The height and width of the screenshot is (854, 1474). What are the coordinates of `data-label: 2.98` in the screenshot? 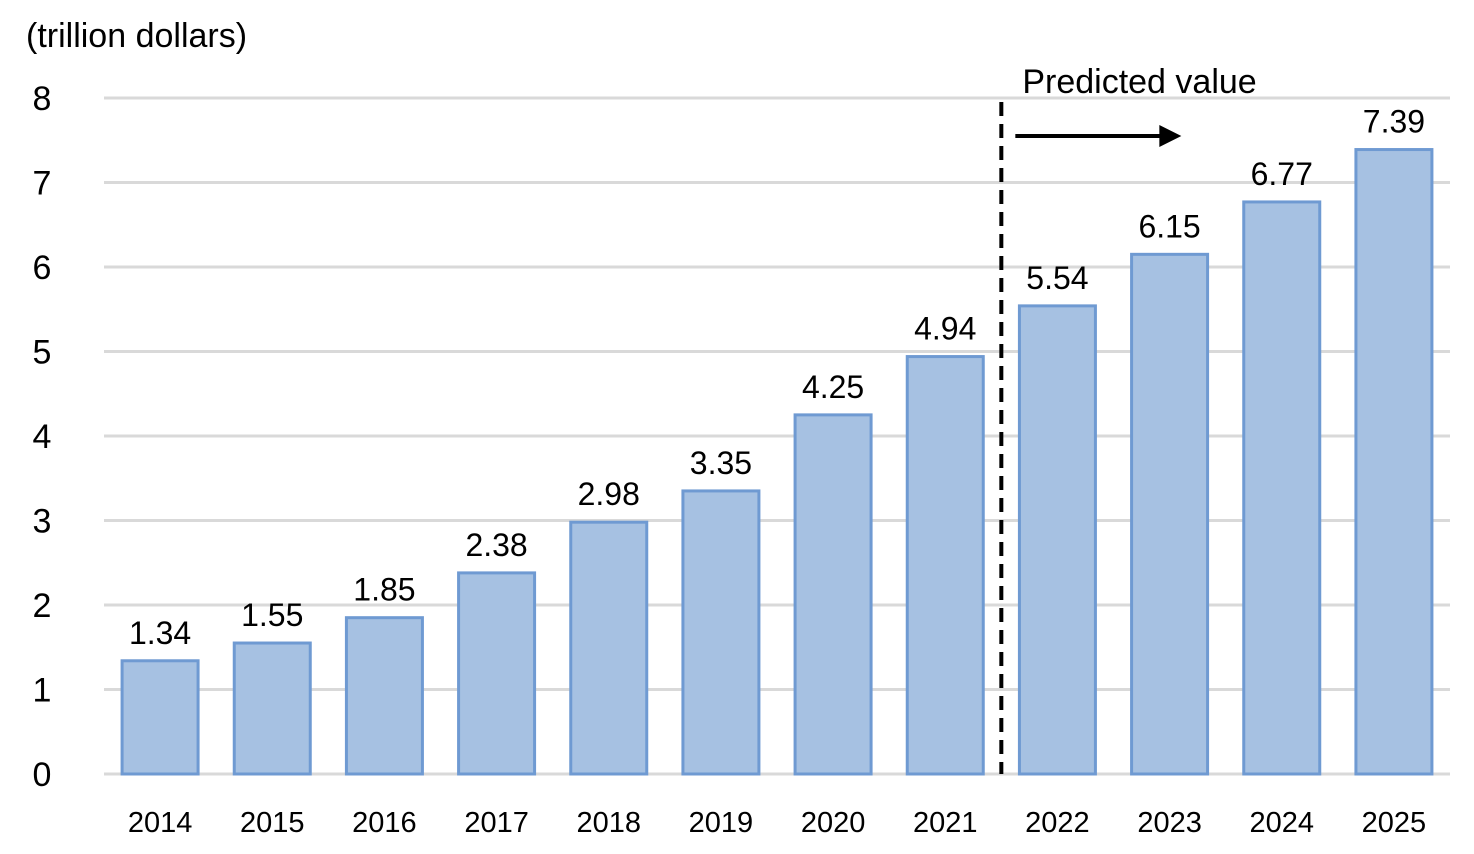 It's located at (609, 494).